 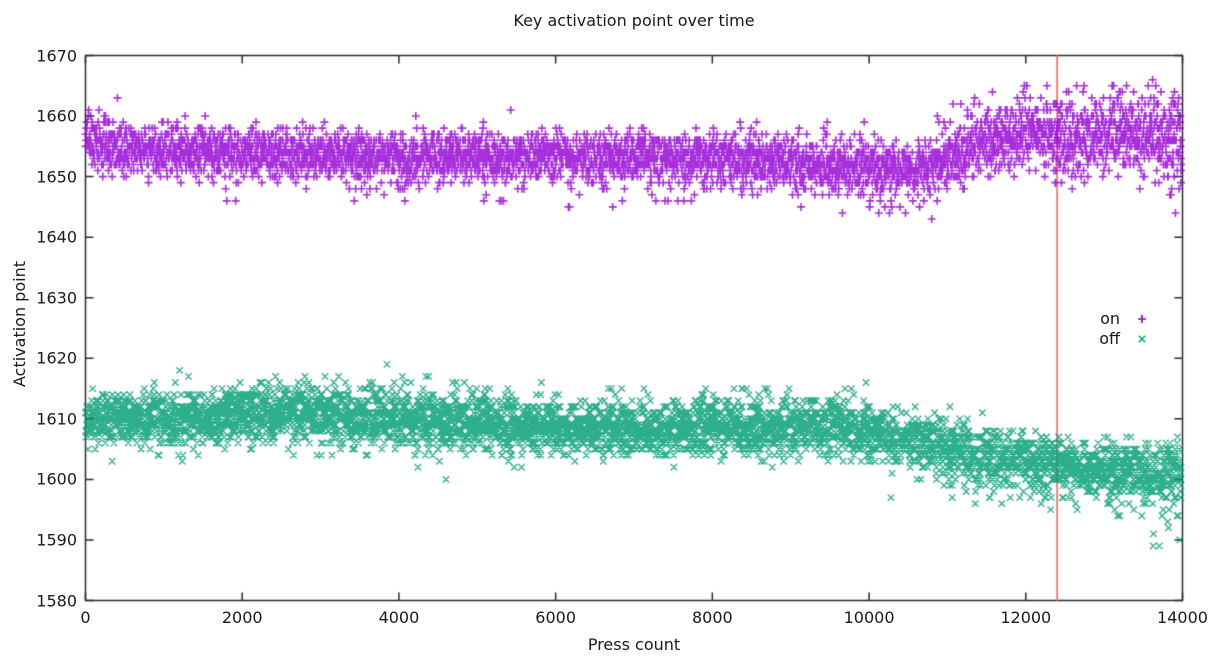 What do you see at coordinates (56, 540) in the screenshot?
I see `y-tick-label: 1590` at bounding box center [56, 540].